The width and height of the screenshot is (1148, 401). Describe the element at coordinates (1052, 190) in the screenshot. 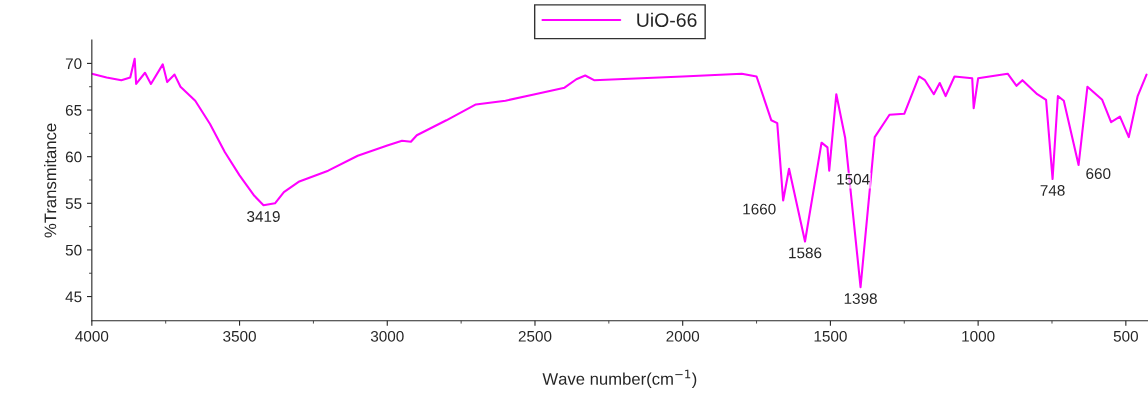

I see `annotation: 748` at that location.